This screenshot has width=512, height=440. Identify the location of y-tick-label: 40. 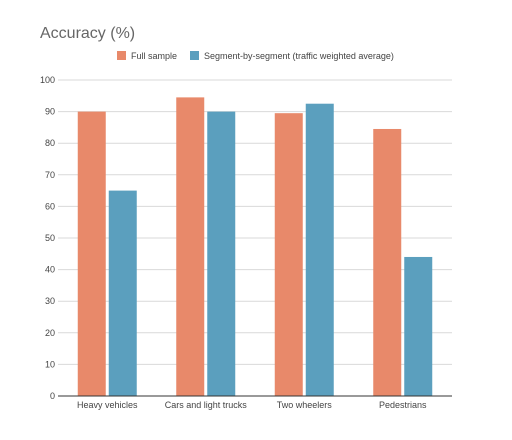
(50, 270).